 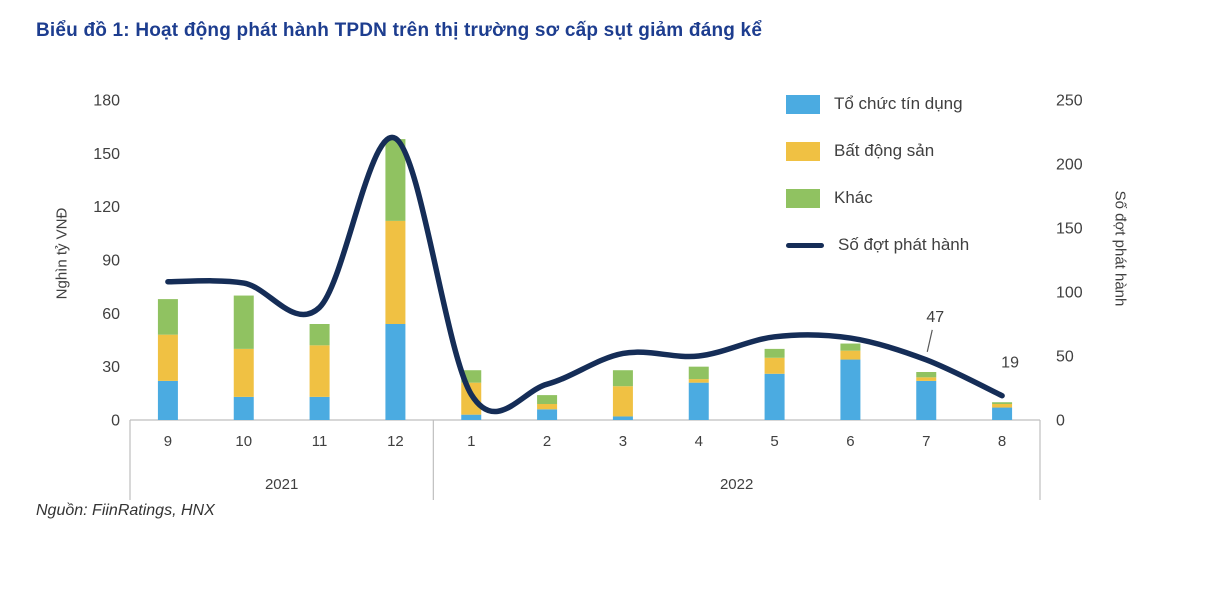 I want to click on x-axis-month-label: 10, so click(x=243, y=441).